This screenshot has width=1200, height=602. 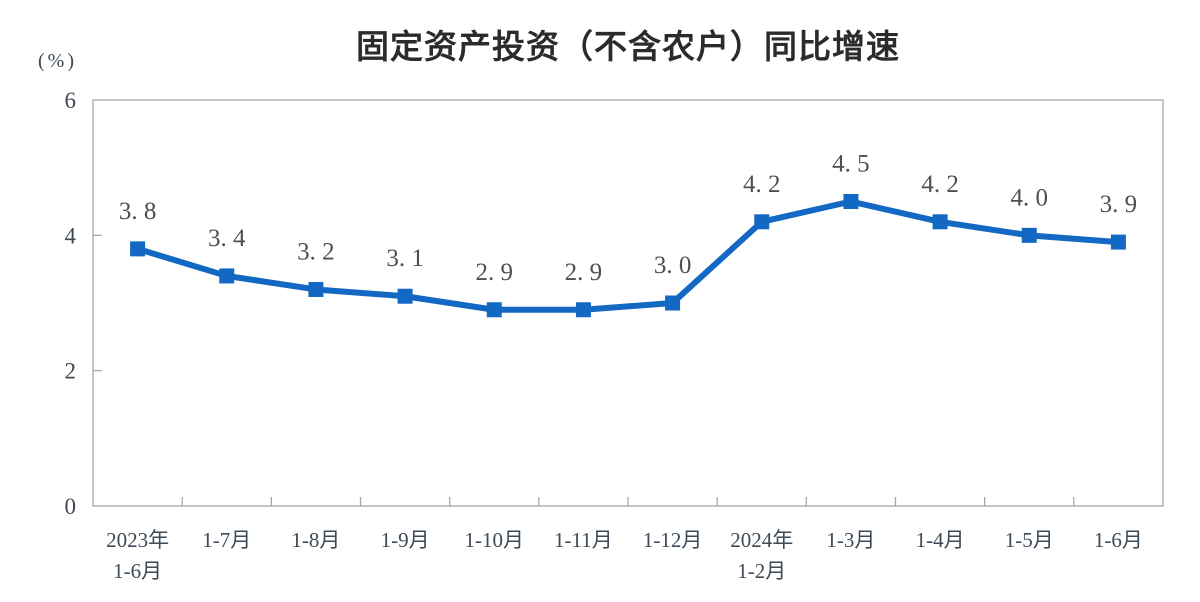 I want to click on data-point-label: 3. 0, so click(x=673, y=265).